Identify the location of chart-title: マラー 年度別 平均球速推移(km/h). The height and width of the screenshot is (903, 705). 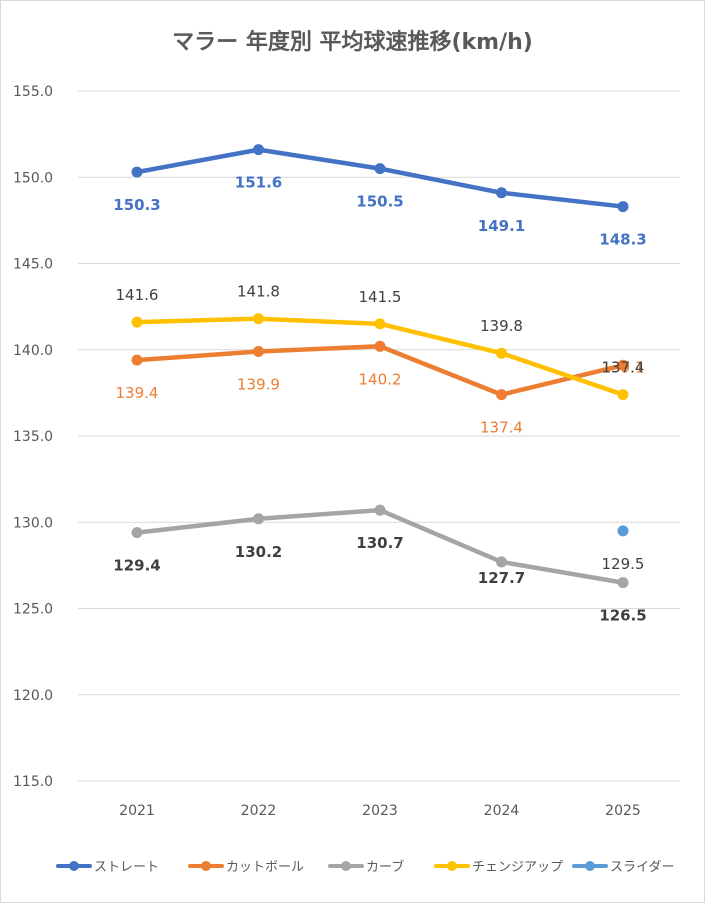
(352, 42).